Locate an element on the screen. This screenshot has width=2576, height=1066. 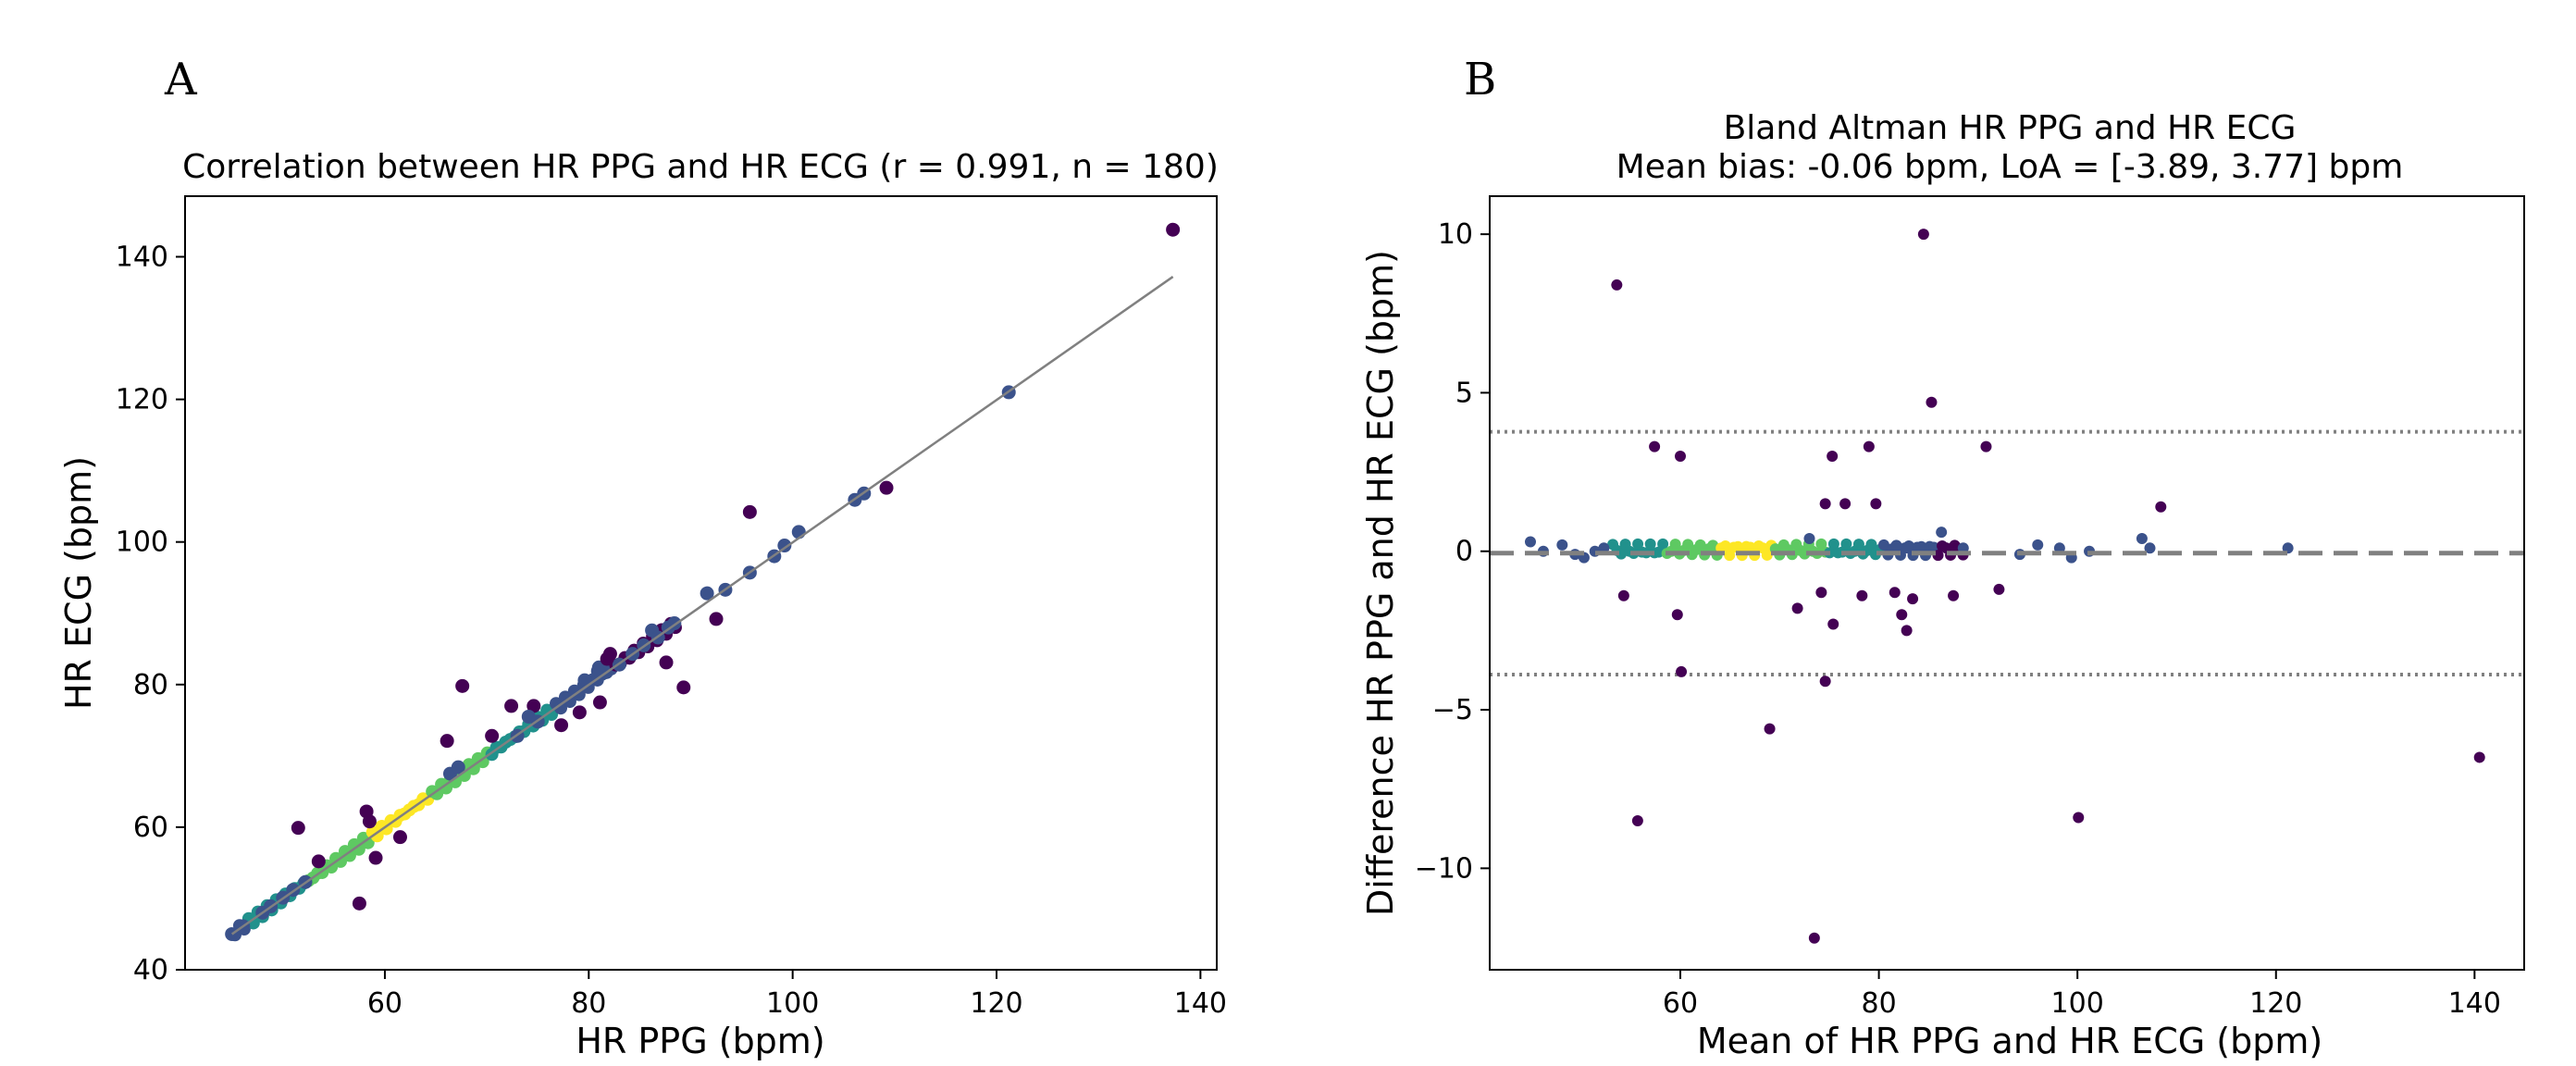
panel-a-xtick-label: 120 is located at coordinates (996, 1003).